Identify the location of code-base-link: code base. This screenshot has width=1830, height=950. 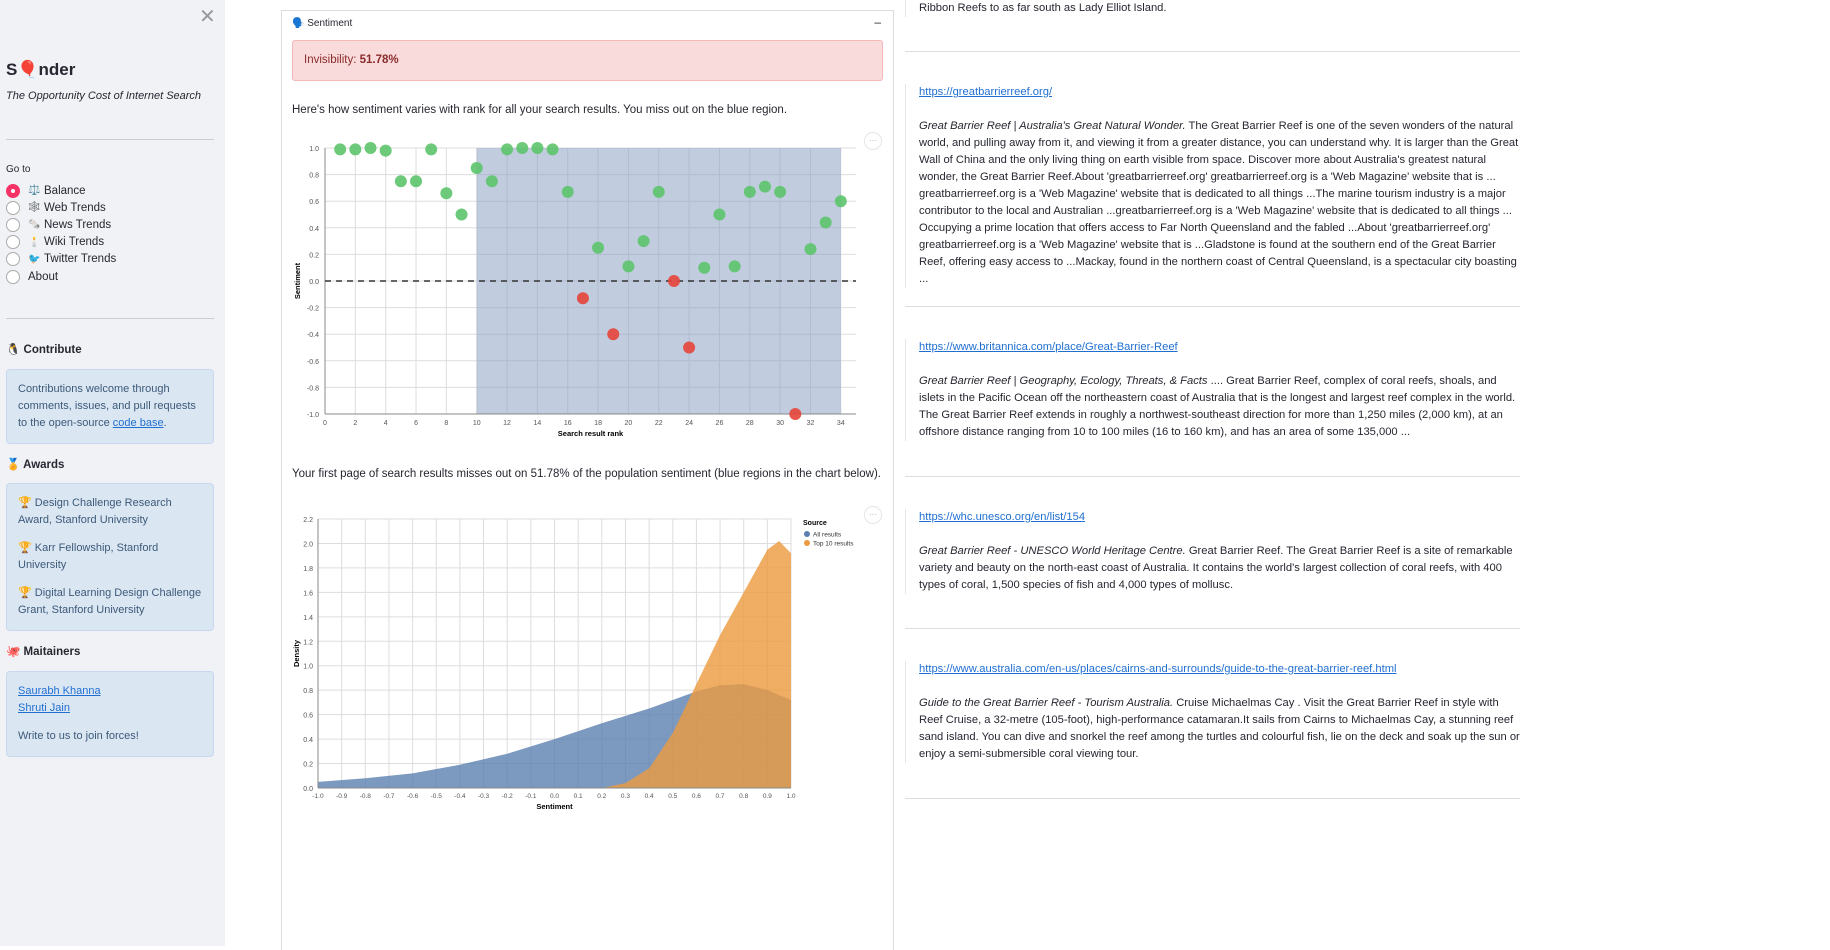
(138, 423).